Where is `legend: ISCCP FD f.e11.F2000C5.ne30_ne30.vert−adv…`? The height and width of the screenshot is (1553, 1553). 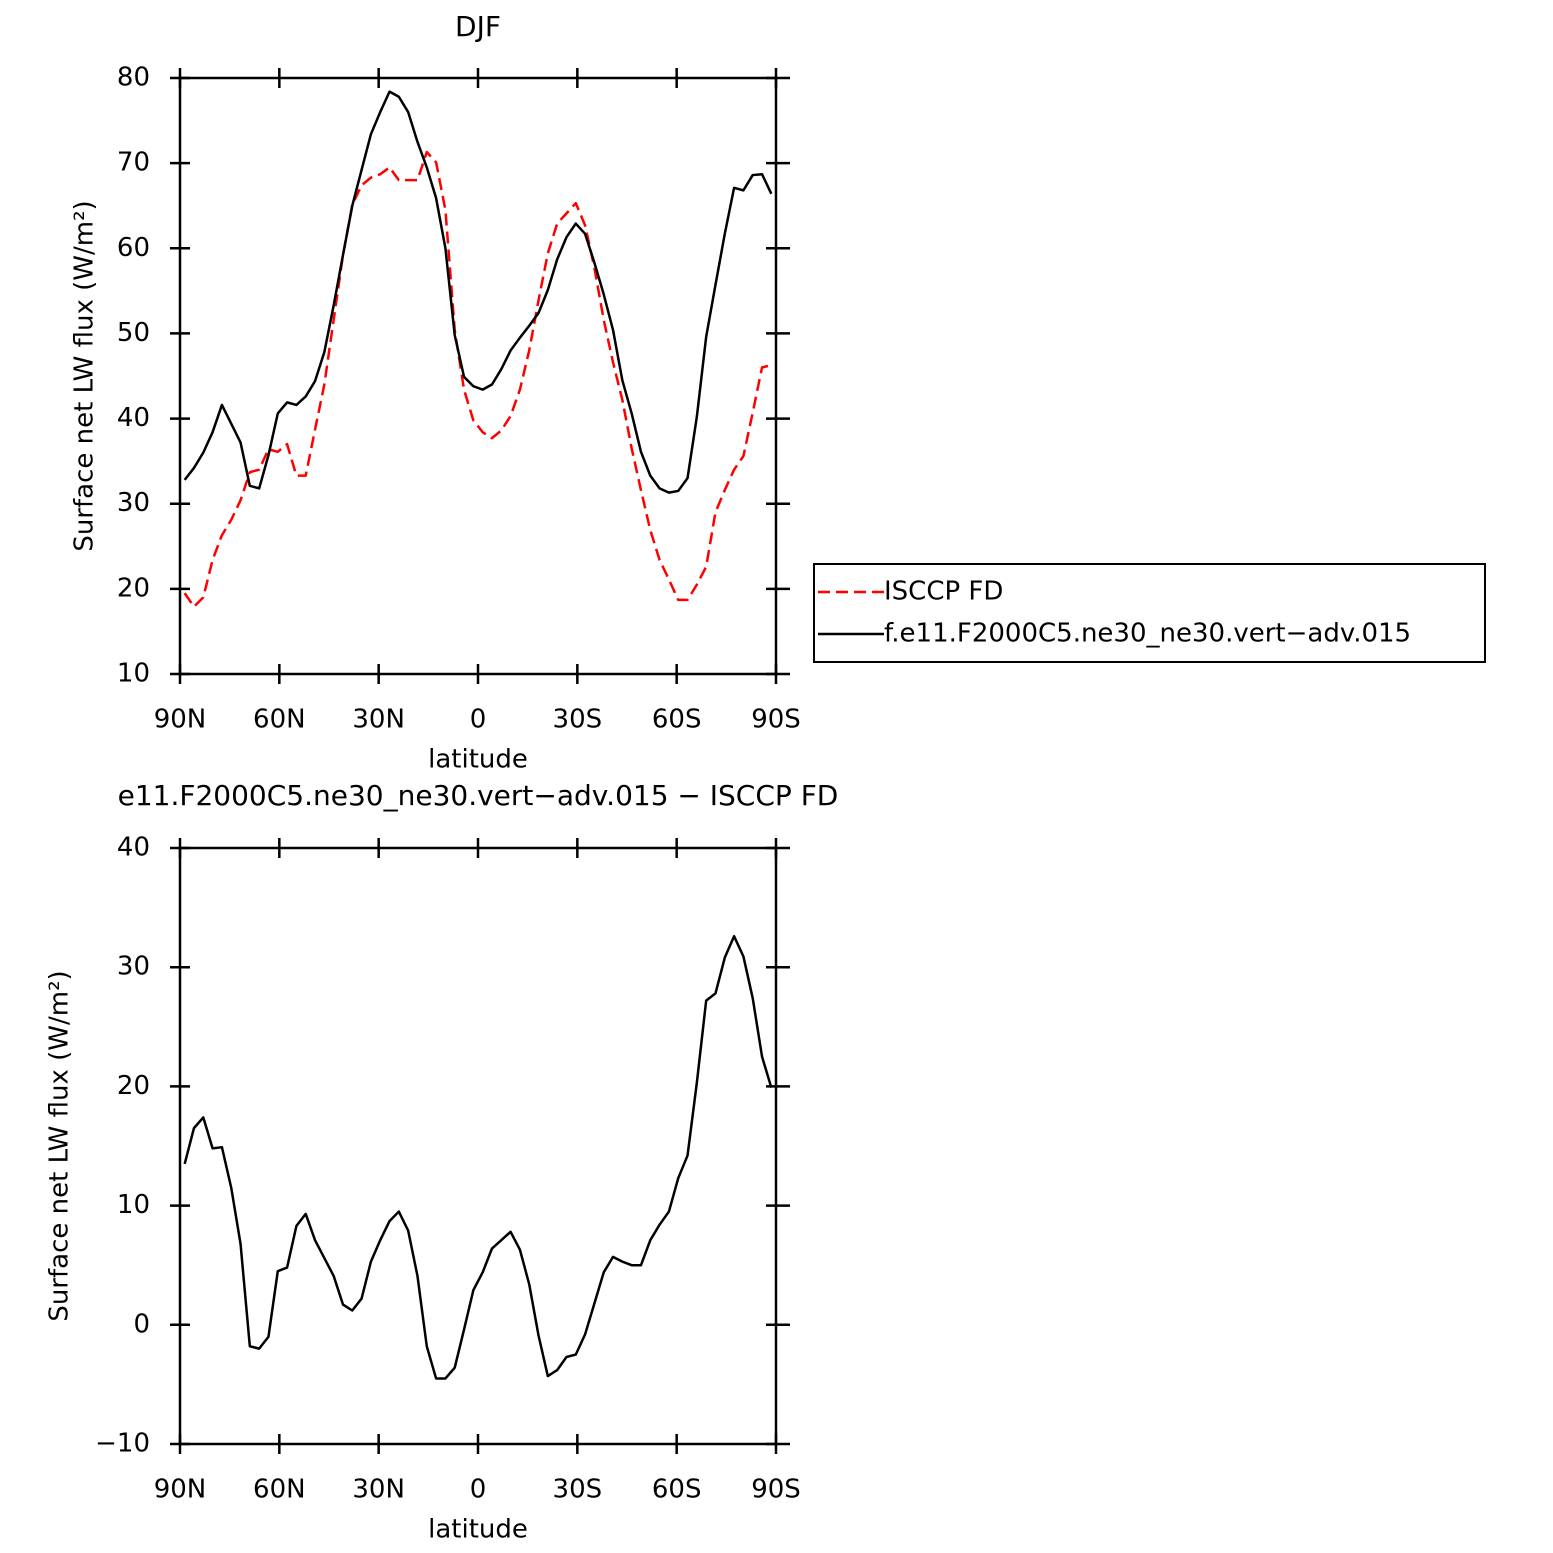
legend: ISCCP FD f.e11.F2000C5.ne30_ne30.vert−adv… is located at coordinates (1149, 613).